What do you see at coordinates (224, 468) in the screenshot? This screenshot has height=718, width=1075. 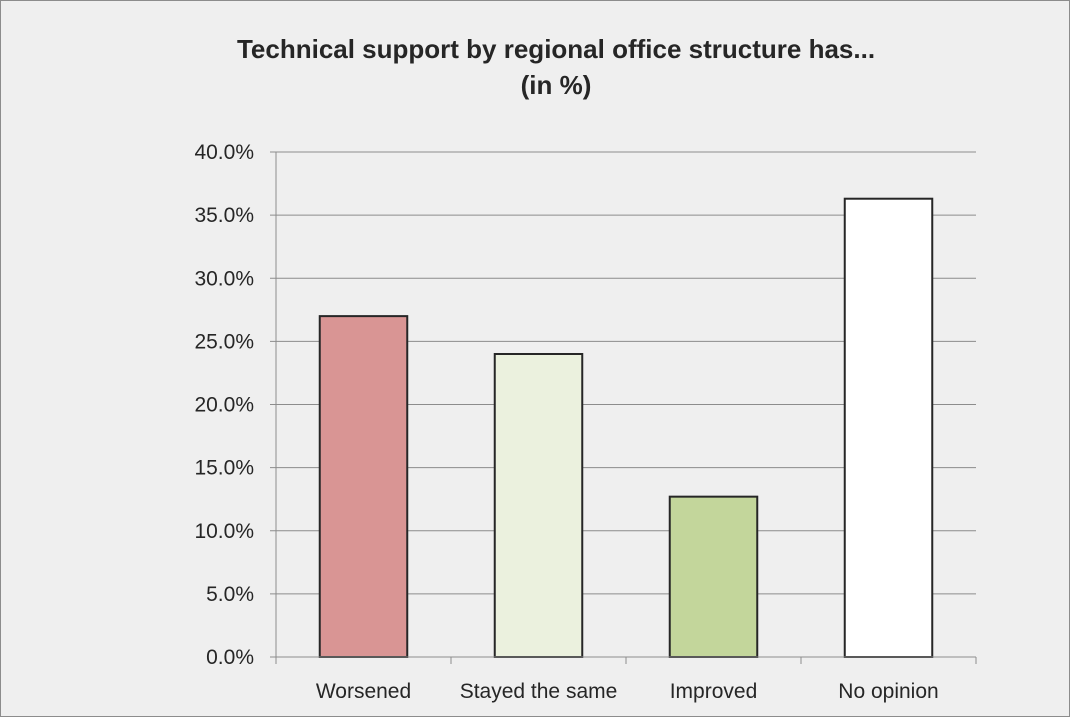 I see `y-tick-label: 15.0%` at bounding box center [224, 468].